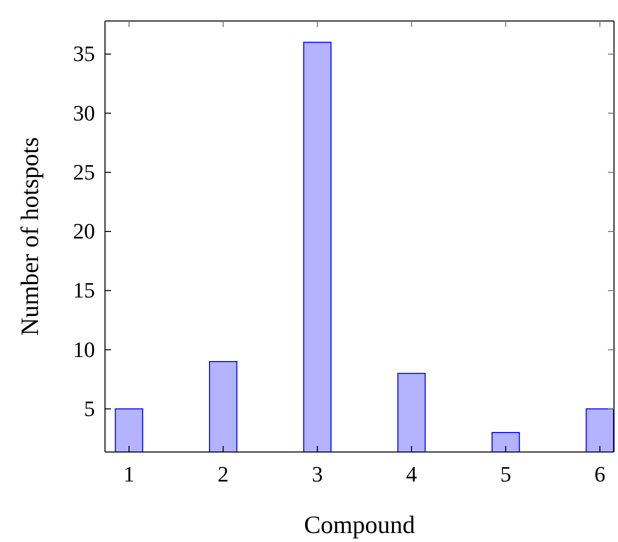 The image size is (618, 542). I want to click on x-tick-label: 4, so click(412, 474).